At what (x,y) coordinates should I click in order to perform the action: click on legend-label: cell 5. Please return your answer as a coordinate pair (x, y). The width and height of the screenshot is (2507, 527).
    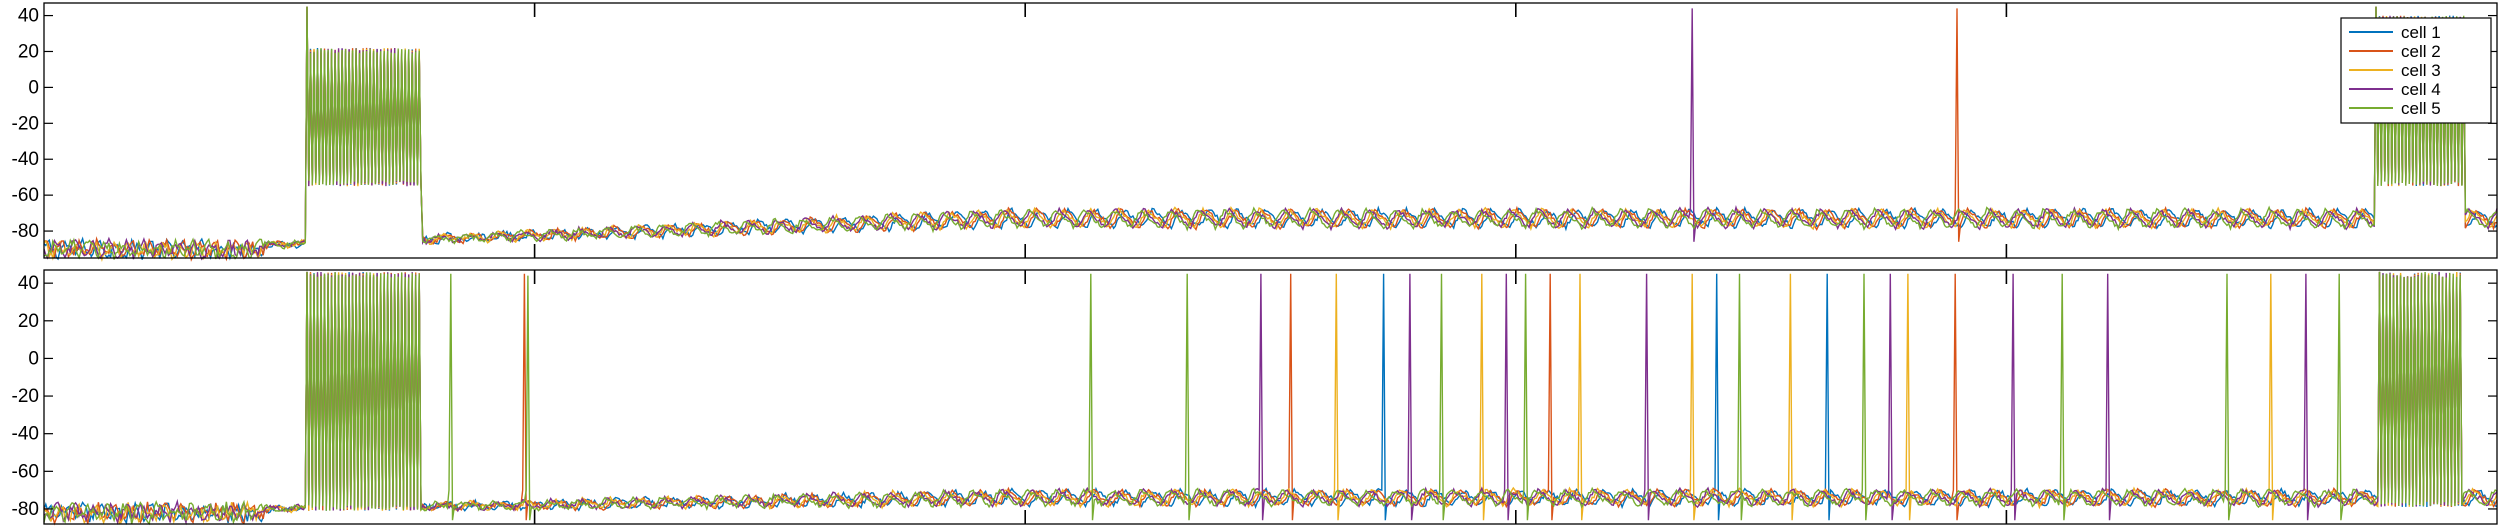
    Looking at the image, I should click on (2421, 108).